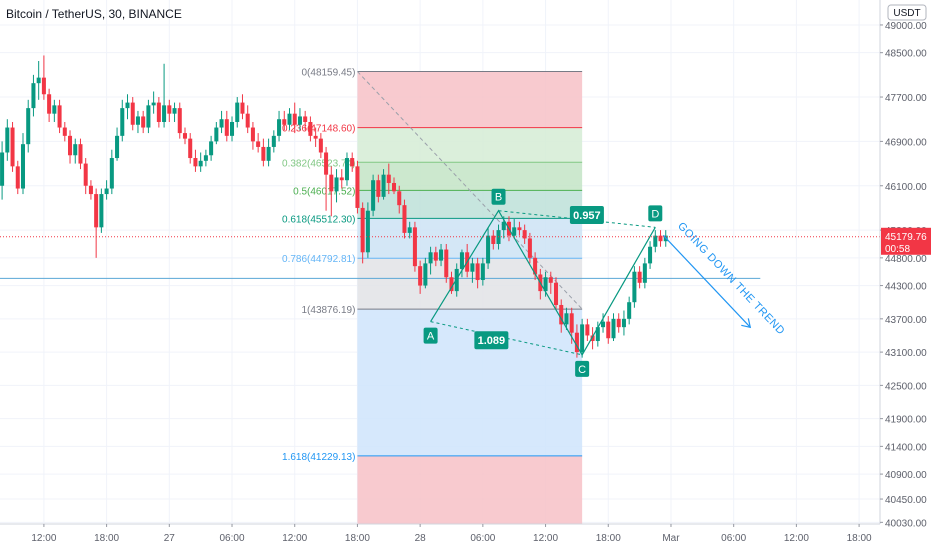 Image resolution: width=932 pixels, height=555 pixels. Describe the element at coordinates (232, 538) in the screenshot. I see `time-tick-label: 06:00` at that location.